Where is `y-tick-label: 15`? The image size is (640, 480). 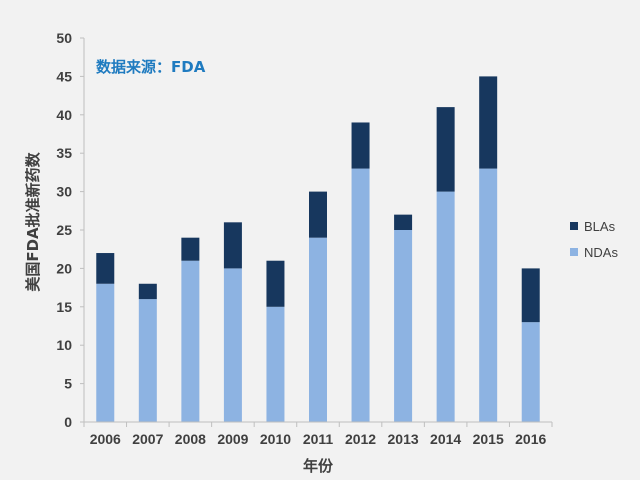 y-tick-label: 15 is located at coordinates (64, 307).